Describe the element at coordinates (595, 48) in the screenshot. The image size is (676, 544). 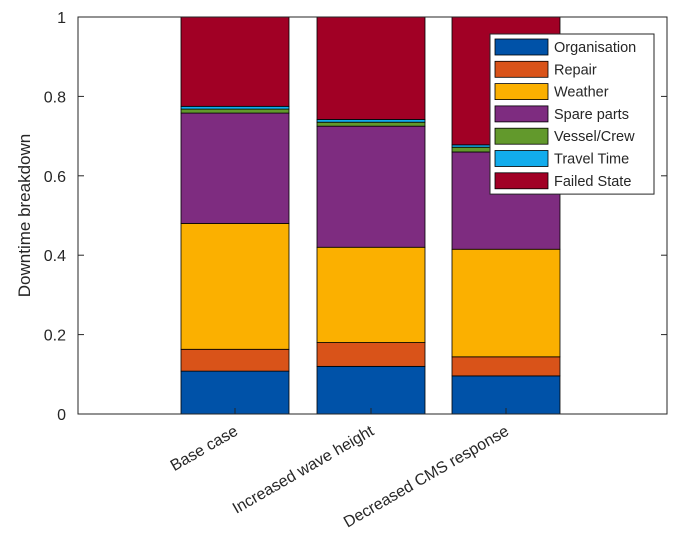
I see `legend-label: Organisation` at that location.